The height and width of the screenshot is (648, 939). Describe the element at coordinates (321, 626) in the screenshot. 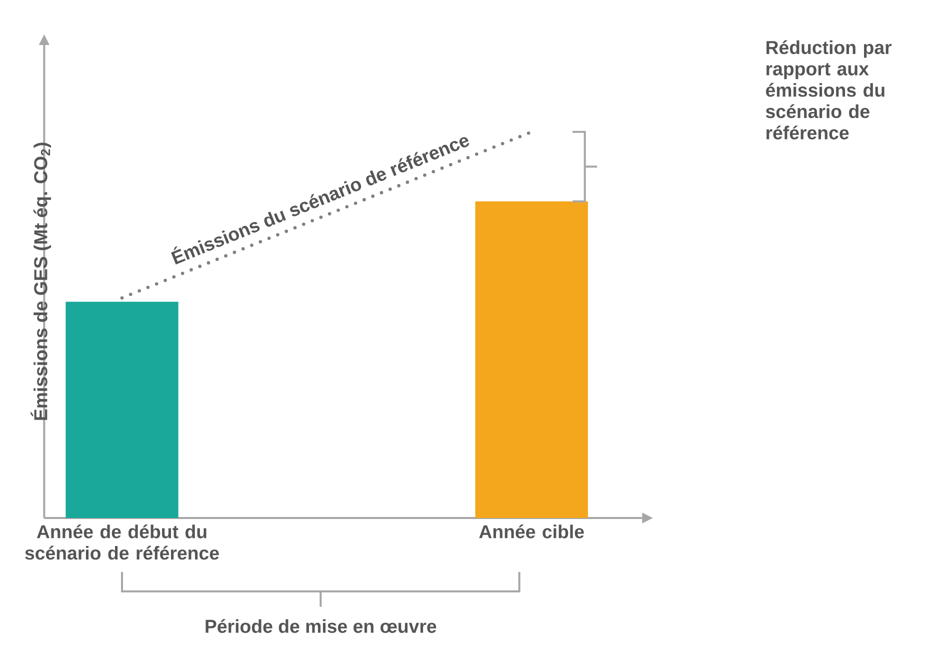

I see `text: Période de mise en œuvre` at that location.